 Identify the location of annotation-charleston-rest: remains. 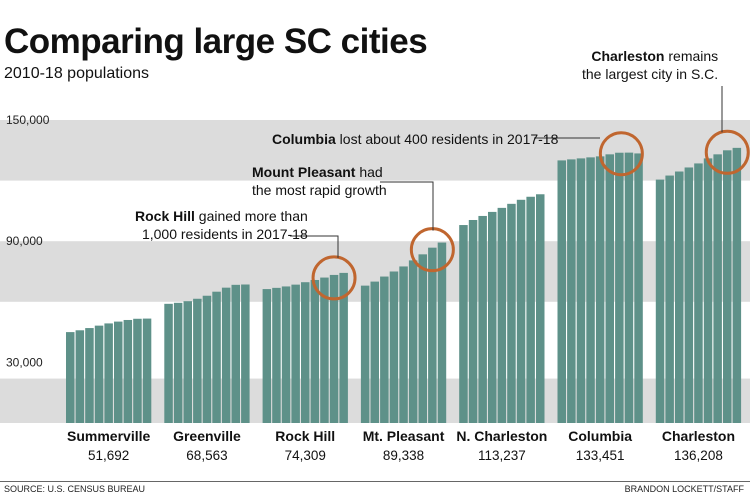
(691, 56).